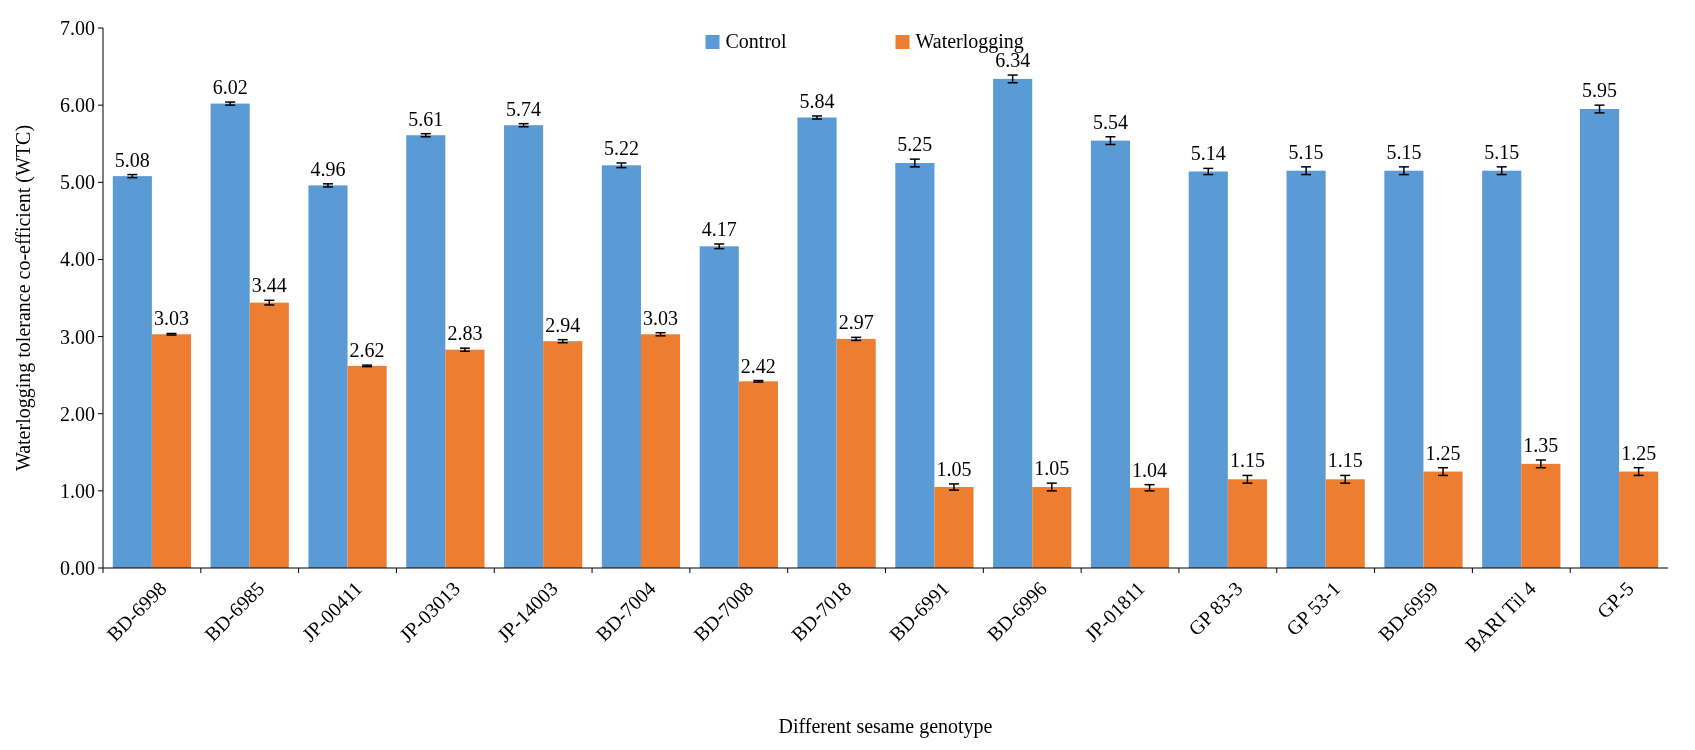  I want to click on data-label: 5.25, so click(915, 144).